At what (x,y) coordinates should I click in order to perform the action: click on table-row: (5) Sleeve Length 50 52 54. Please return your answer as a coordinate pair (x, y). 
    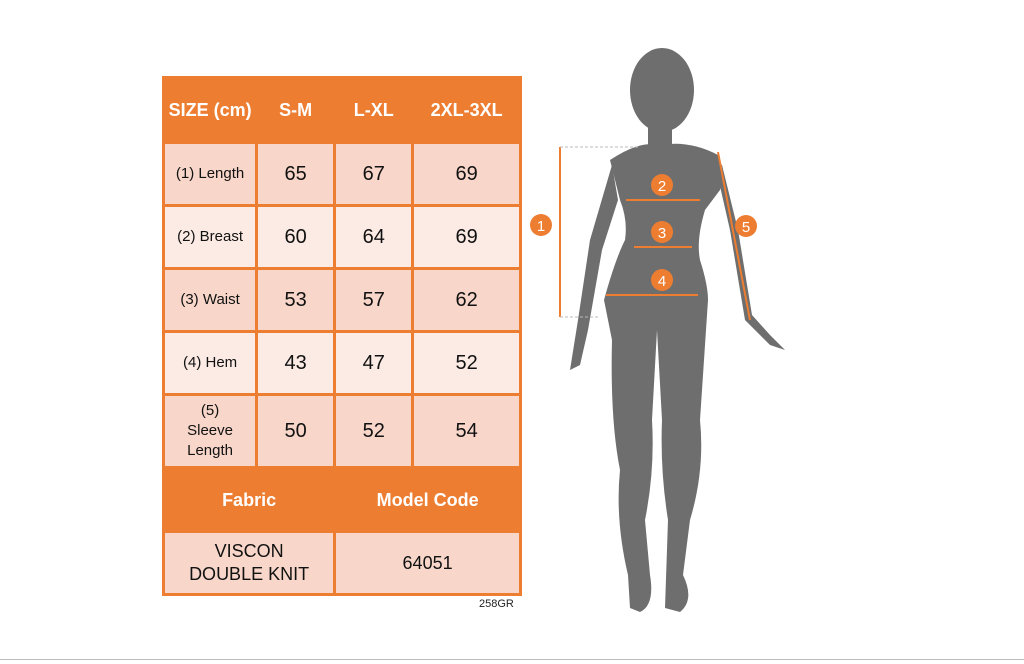
    Looking at the image, I should click on (341, 431).